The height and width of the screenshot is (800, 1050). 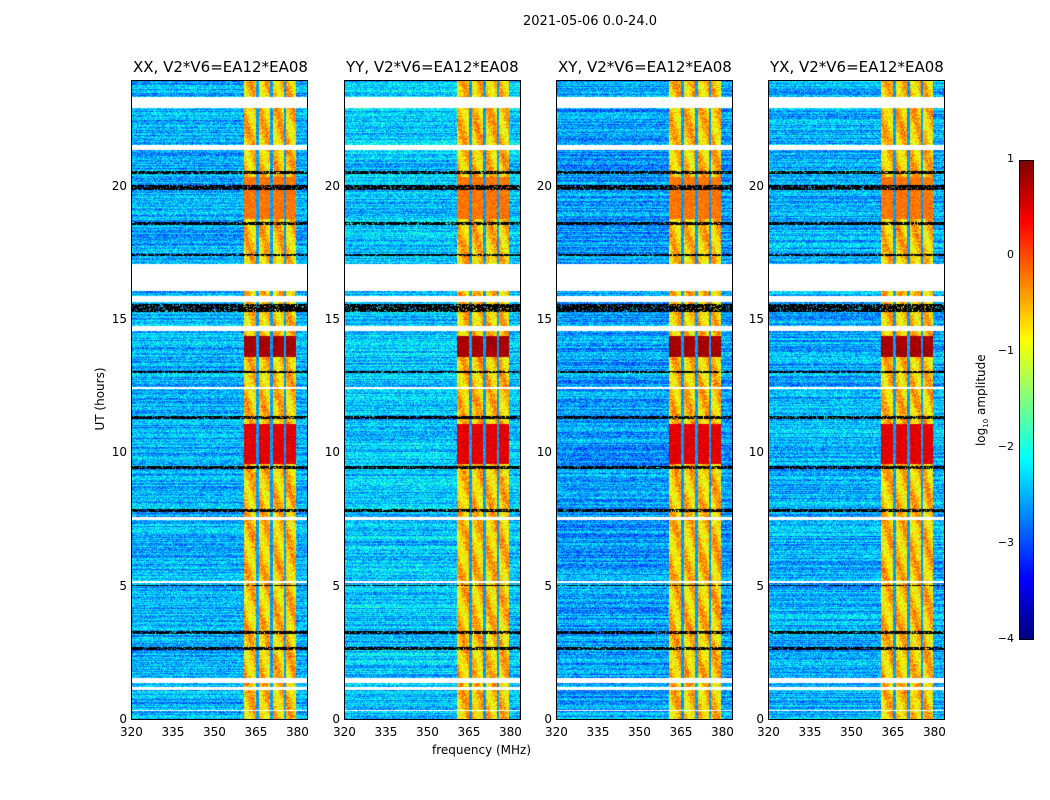 I want to click on colorbar-tick-label: 0, so click(x=1010, y=254).